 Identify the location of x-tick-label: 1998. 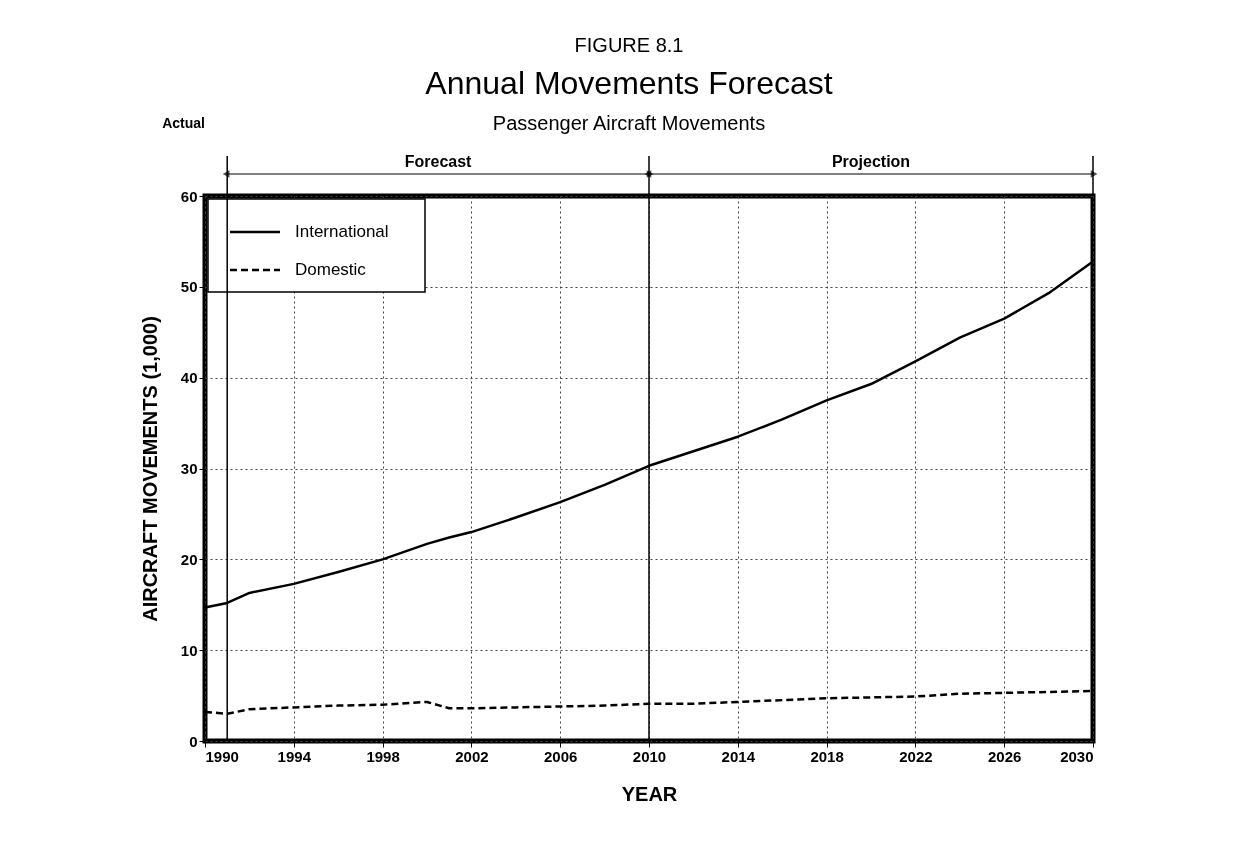
(383, 756).